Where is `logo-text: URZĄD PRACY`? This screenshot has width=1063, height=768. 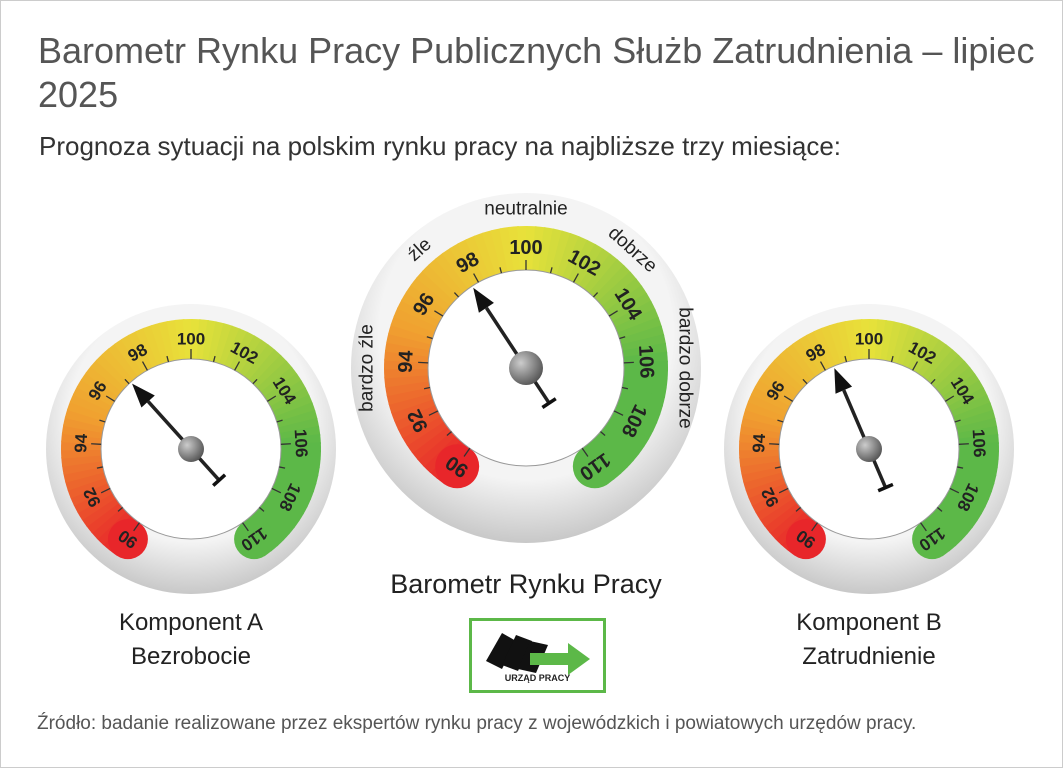 logo-text: URZĄD PRACY is located at coordinates (537, 678).